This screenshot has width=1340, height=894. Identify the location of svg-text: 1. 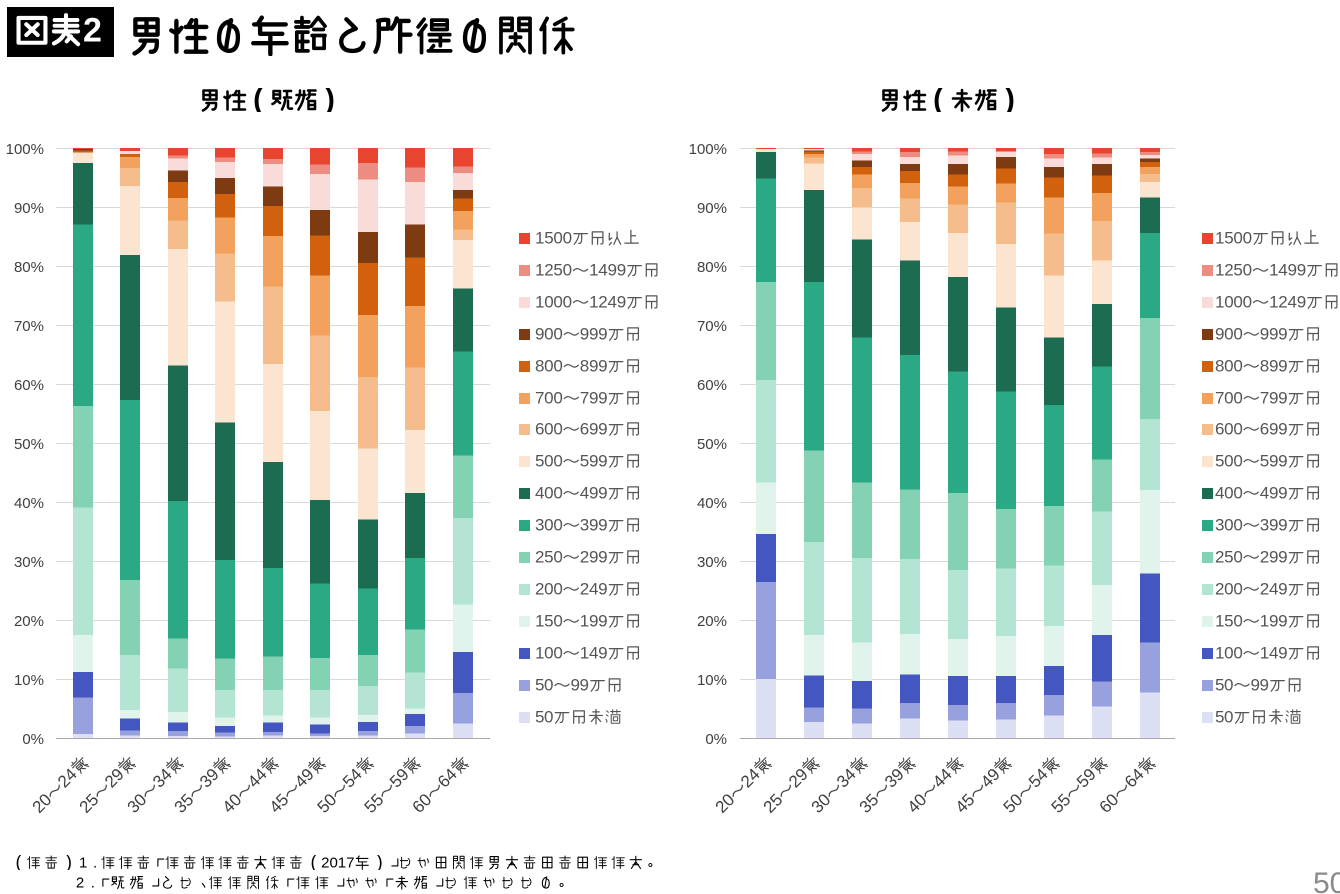
(83, 862).